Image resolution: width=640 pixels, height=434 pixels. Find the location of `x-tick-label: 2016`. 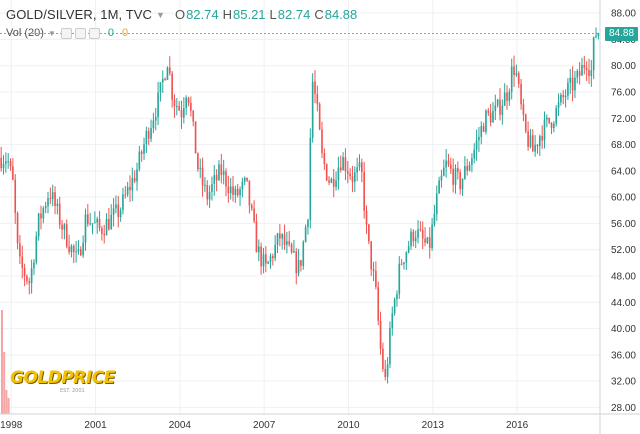

x-tick-label: 2016 is located at coordinates (517, 425).